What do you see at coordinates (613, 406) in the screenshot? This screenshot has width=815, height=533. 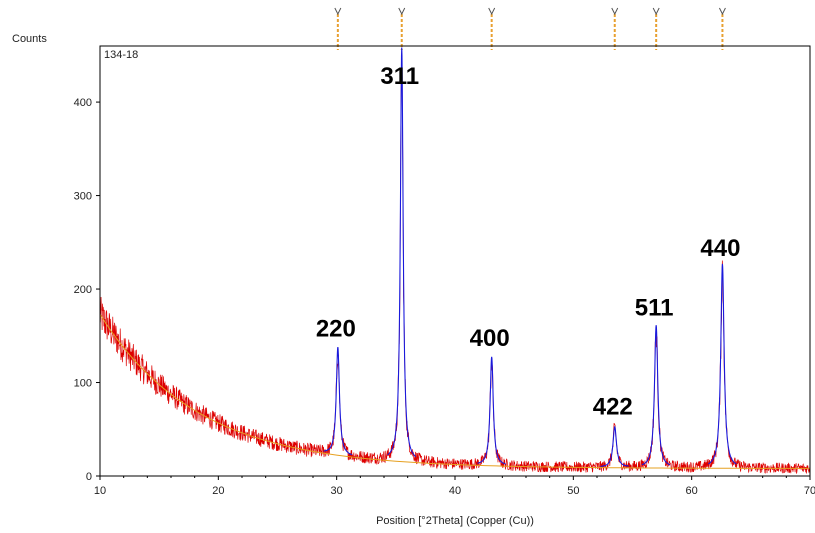 I see `peak-label-422: 422` at bounding box center [613, 406].